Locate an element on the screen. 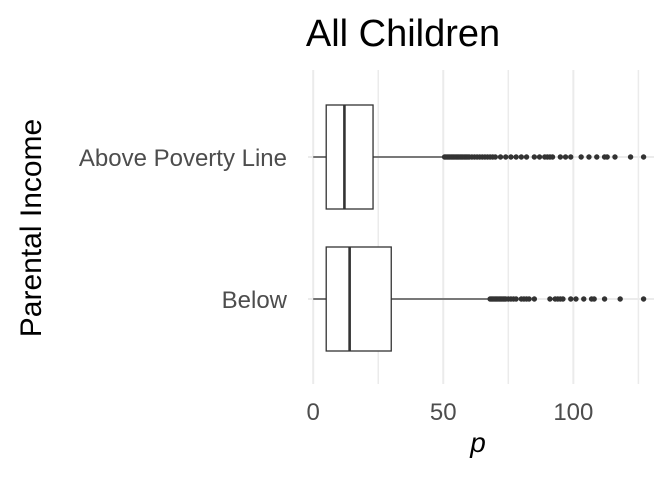 Image resolution: width=672 pixels, height=480 pixels. y-tick-label: Below is located at coordinates (255, 300).